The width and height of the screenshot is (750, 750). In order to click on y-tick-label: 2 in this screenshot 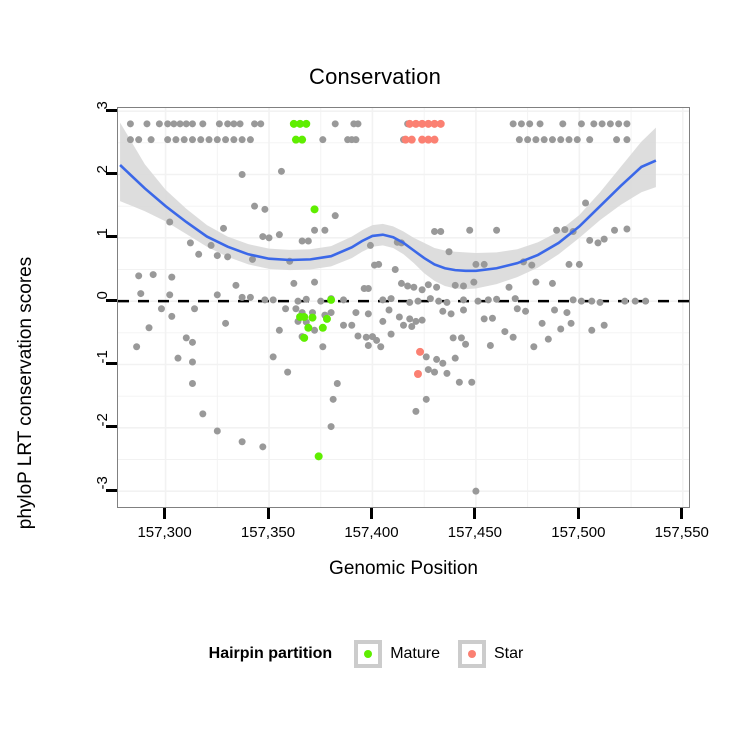, I will do `click(102, 168)`.